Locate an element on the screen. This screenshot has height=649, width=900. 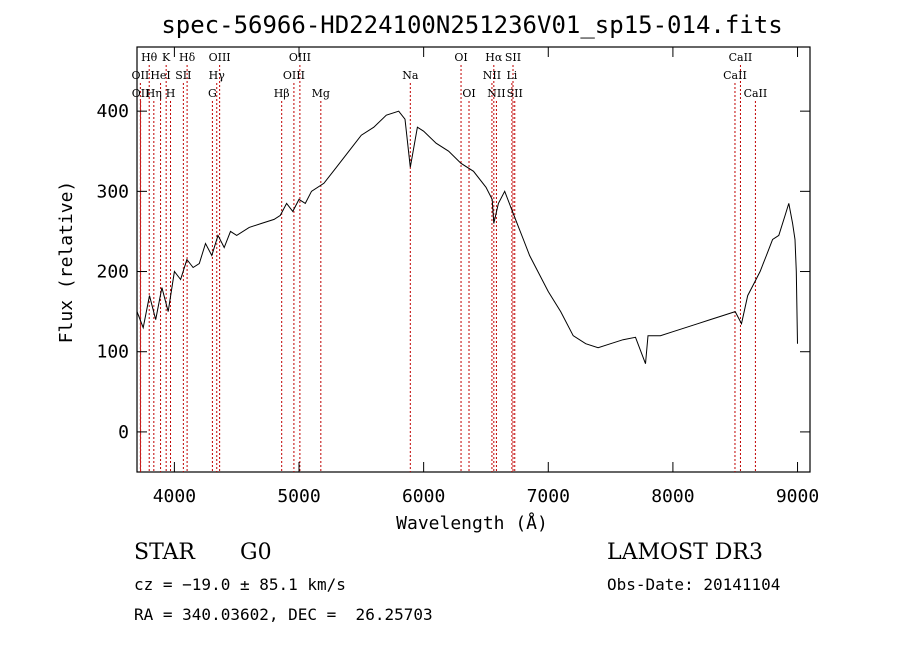
class-label: STAR is located at coordinates (165, 552).